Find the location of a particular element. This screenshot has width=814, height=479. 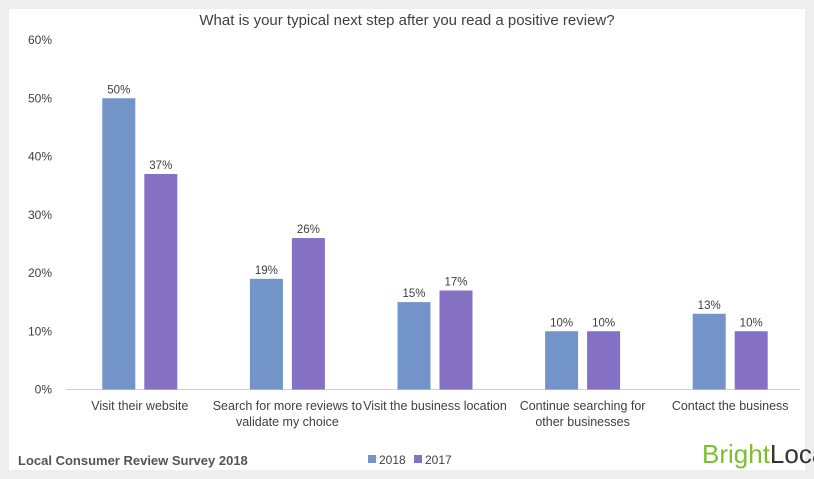

data-label: 13% is located at coordinates (709, 306).